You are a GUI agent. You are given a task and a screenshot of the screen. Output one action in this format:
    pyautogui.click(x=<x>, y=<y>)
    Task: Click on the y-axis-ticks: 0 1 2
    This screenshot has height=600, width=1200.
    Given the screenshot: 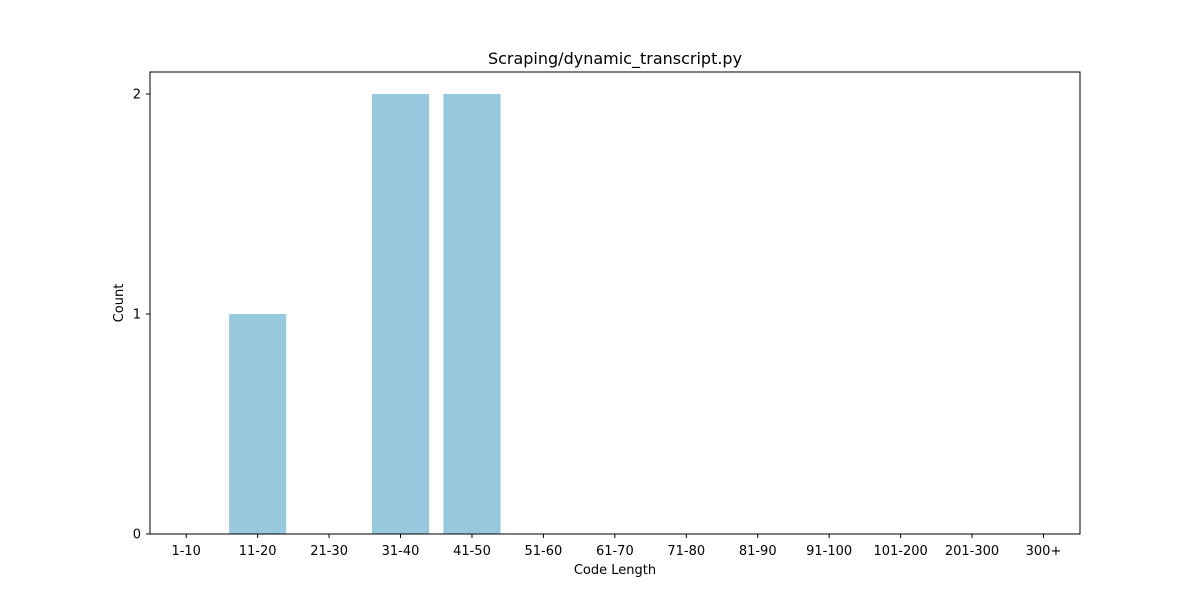 What is the action you would take?
    pyautogui.click(x=141, y=315)
    